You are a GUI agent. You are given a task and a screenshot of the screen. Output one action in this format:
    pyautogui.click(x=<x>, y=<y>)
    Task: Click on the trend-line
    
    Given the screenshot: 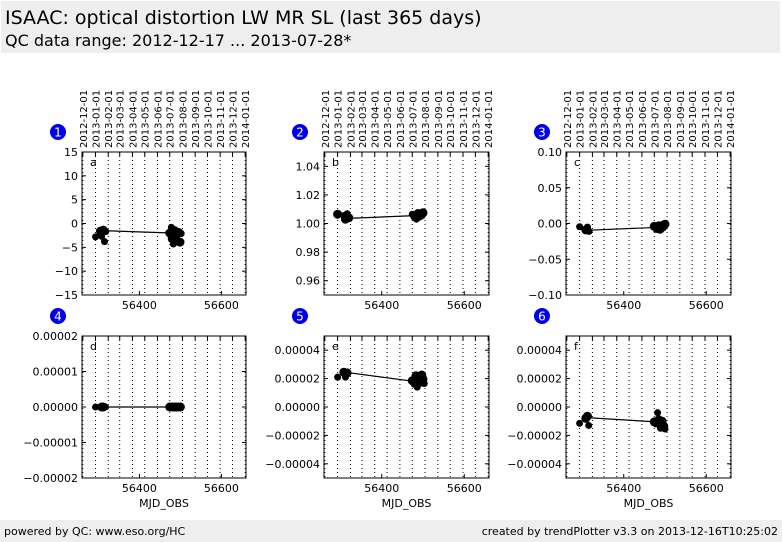 What is the action you would take?
    pyautogui.click(x=621, y=228)
    